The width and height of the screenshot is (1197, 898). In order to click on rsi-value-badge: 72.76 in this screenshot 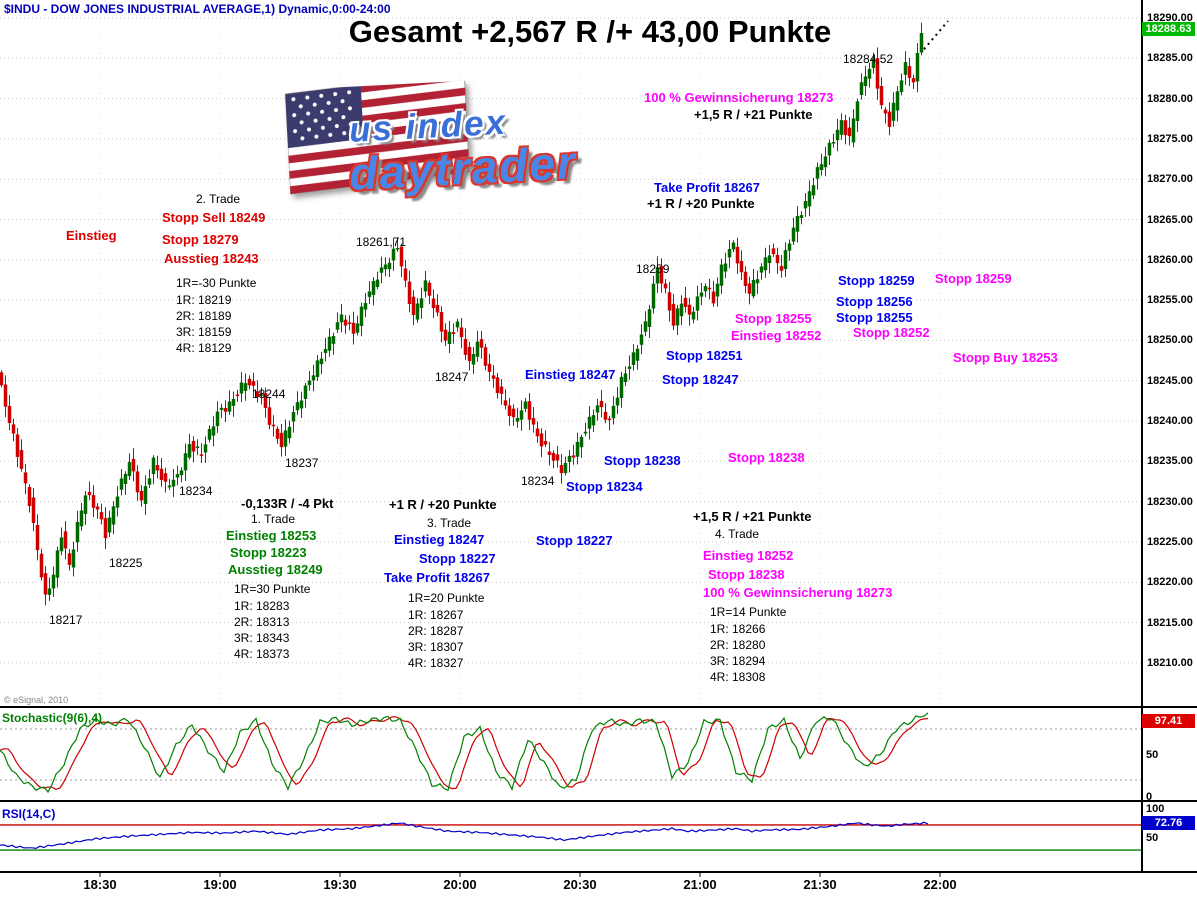, I will do `click(1168, 823)`.